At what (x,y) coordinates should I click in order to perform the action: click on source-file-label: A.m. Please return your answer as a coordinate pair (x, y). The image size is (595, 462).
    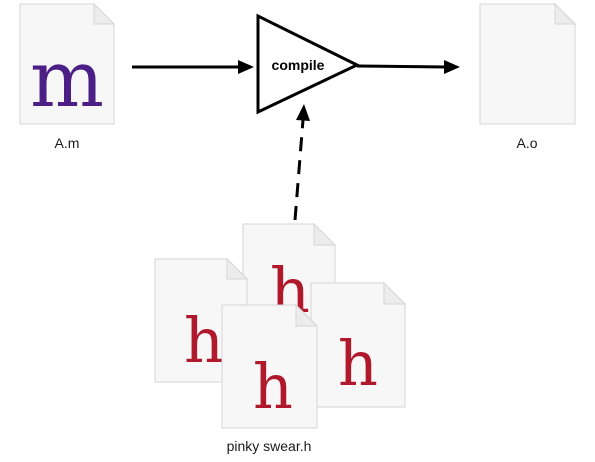
    Looking at the image, I should click on (67, 143).